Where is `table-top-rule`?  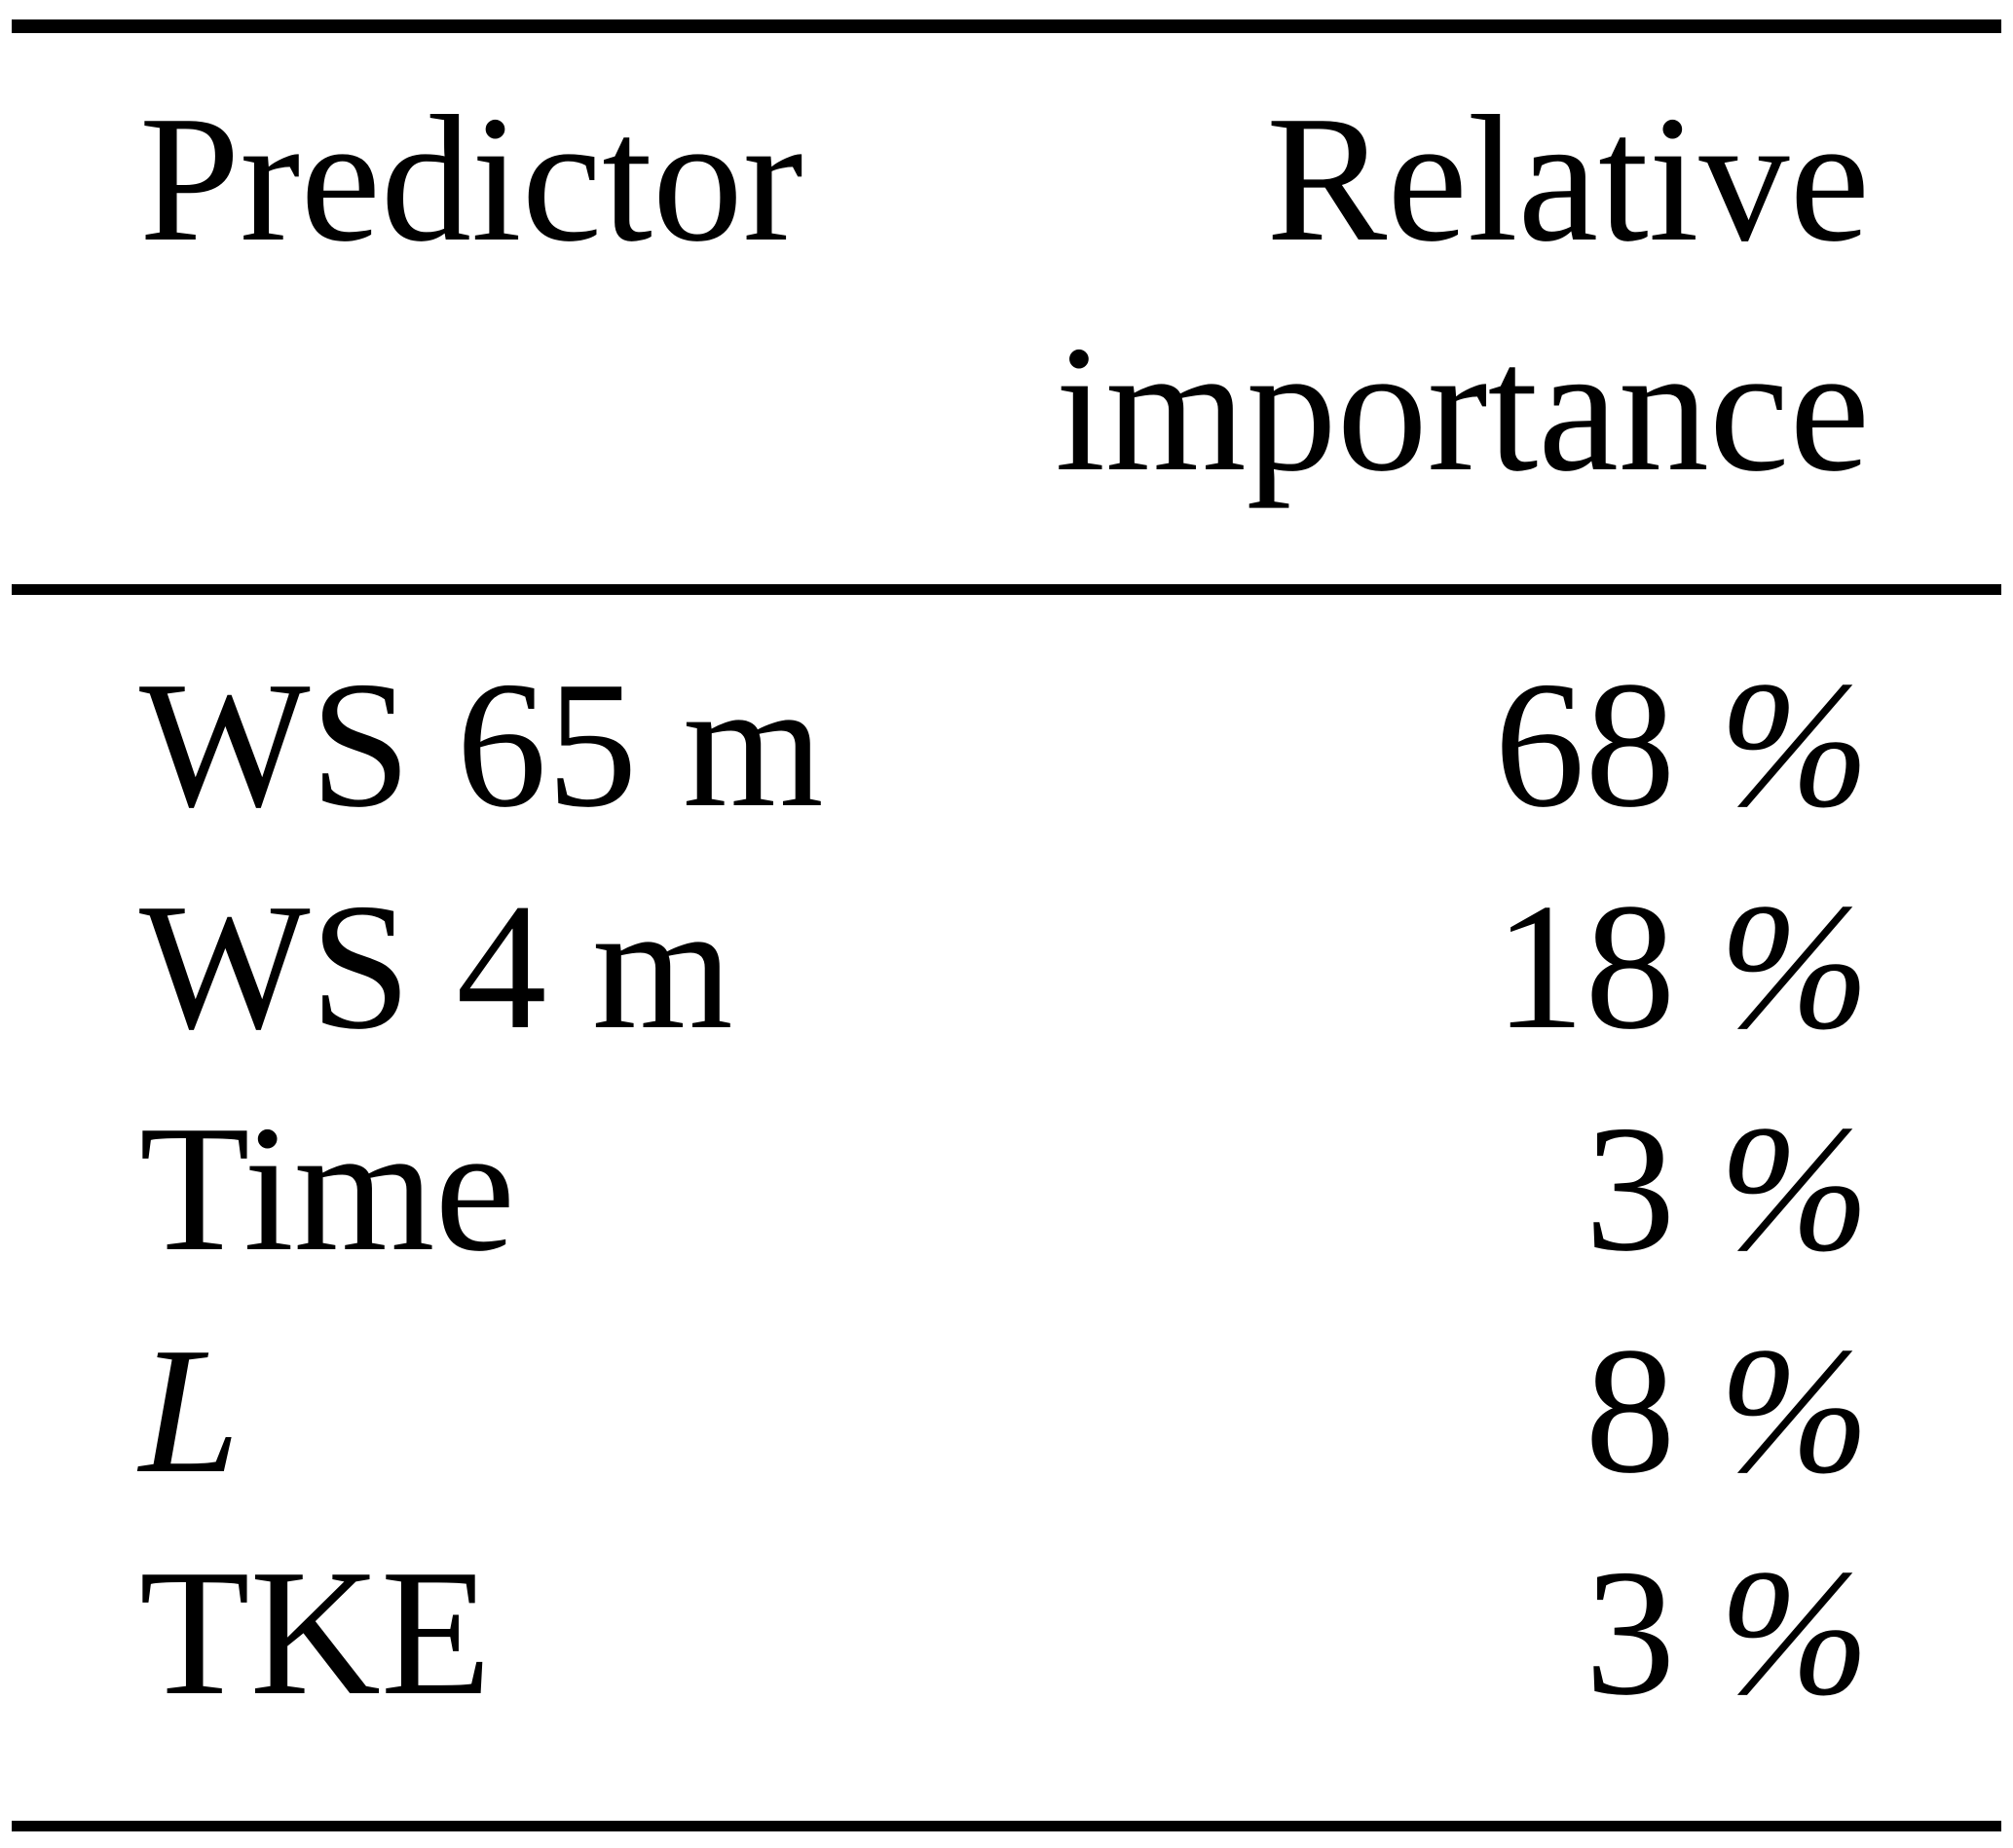 table-top-rule is located at coordinates (1006, 26).